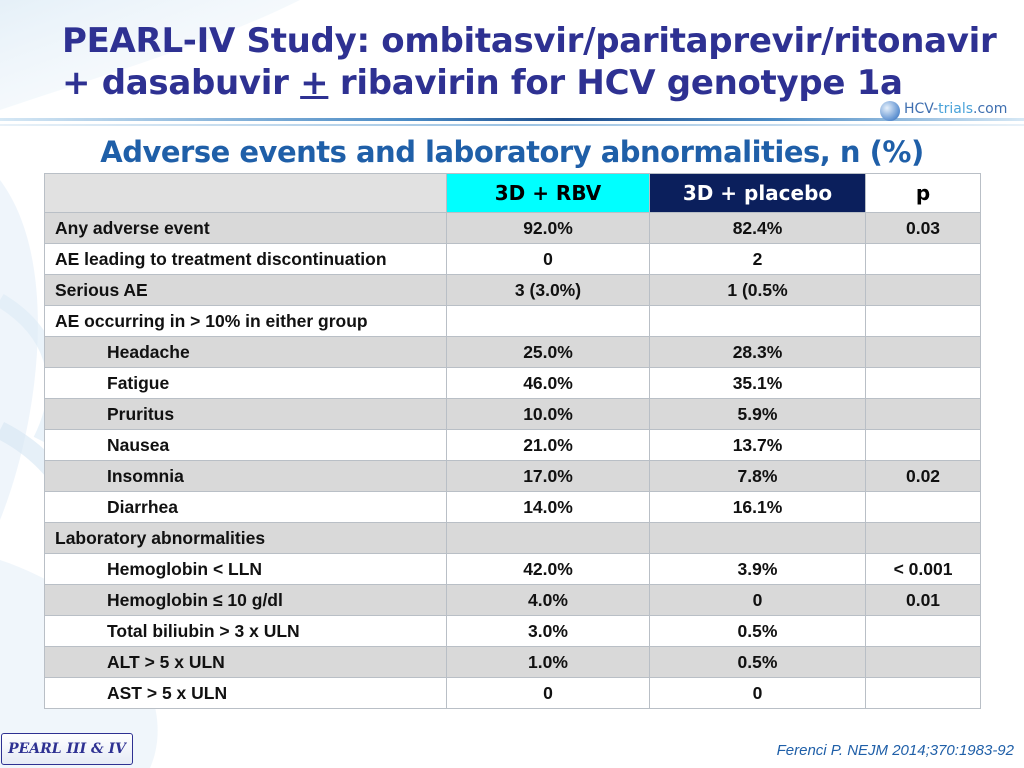 This screenshot has height=768, width=1024. What do you see at coordinates (757, 476) in the screenshot?
I see `cell-3d-placebo: 7.8%` at bounding box center [757, 476].